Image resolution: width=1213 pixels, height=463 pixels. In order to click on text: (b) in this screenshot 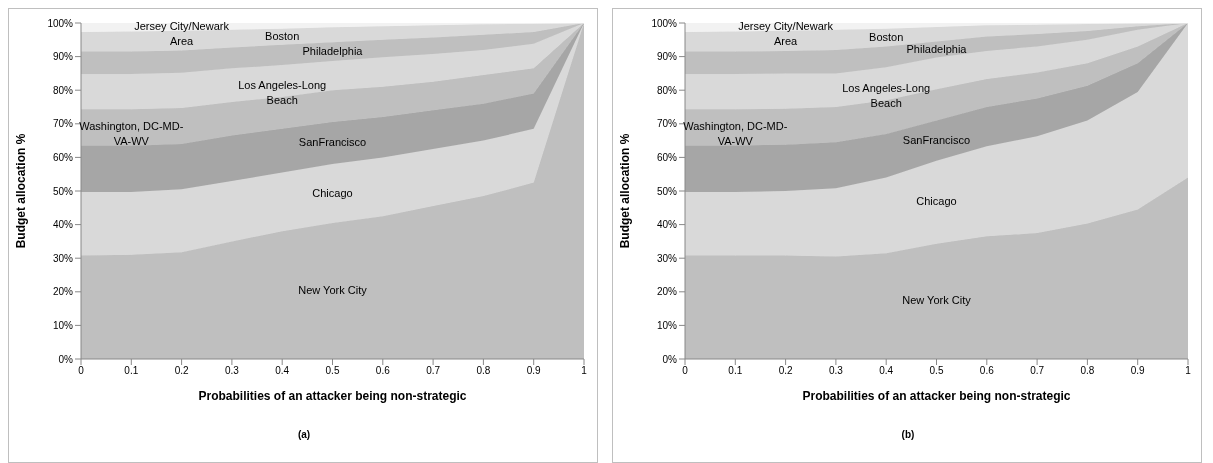, I will do `click(908, 434)`.